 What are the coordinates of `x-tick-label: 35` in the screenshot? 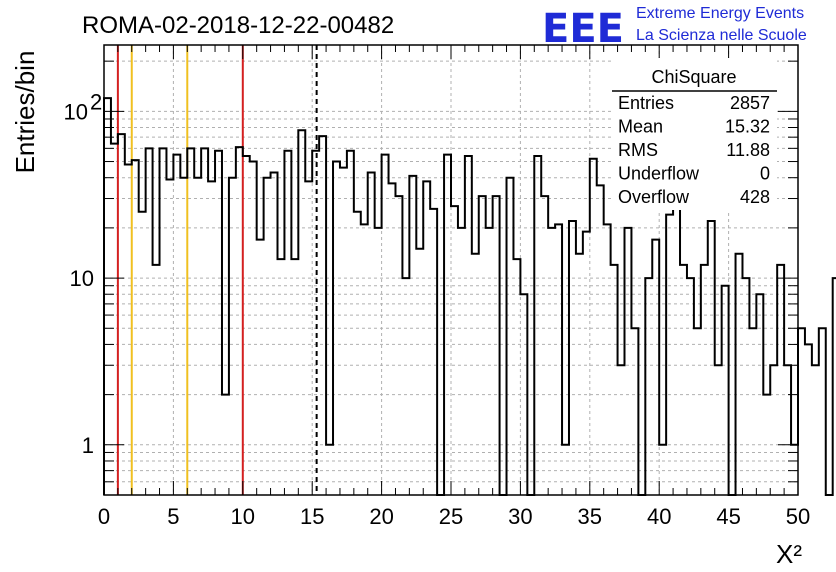 It's located at (590, 516).